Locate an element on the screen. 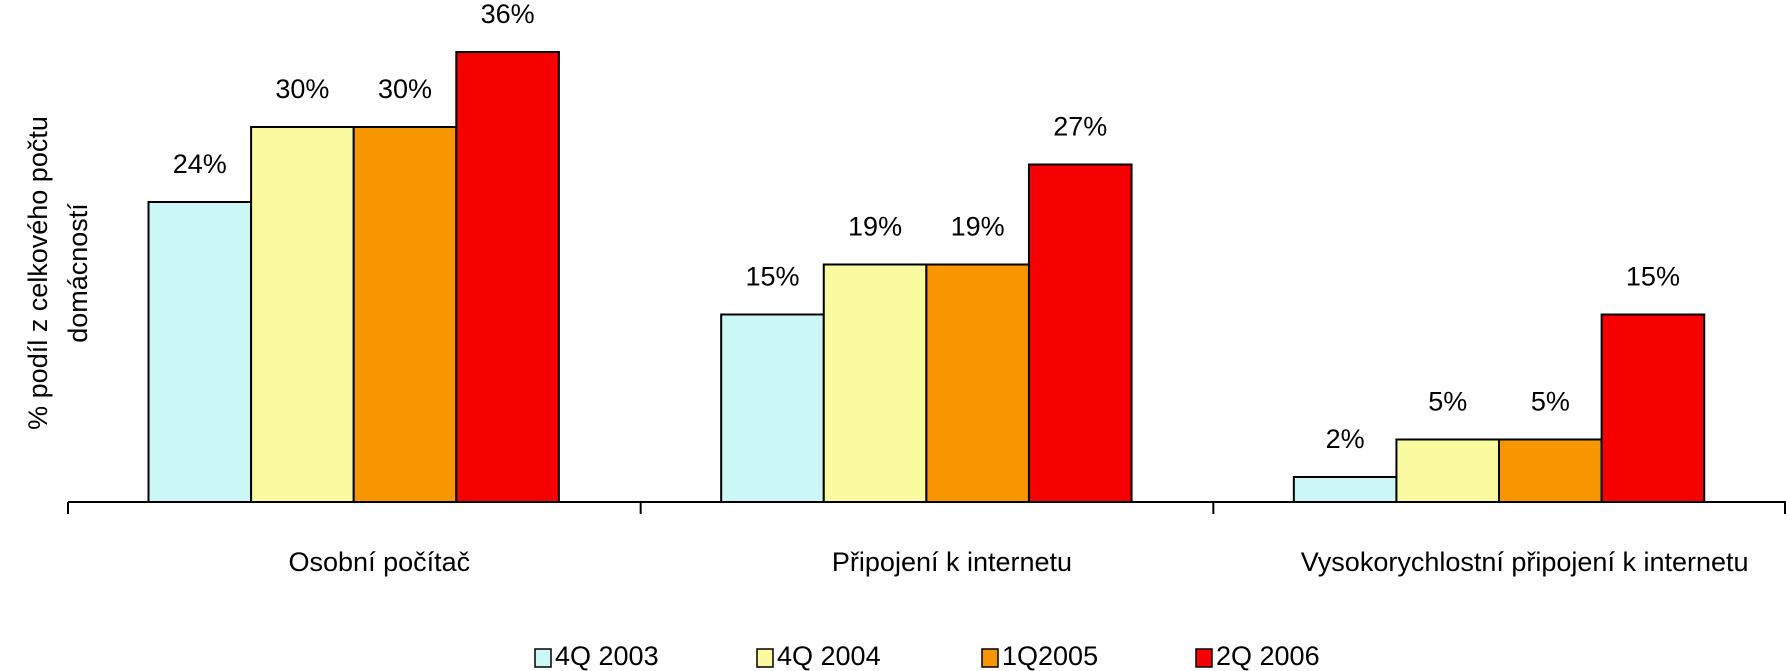 This screenshot has width=1786, height=671. legend-label: 4Q 2003 is located at coordinates (607, 656).